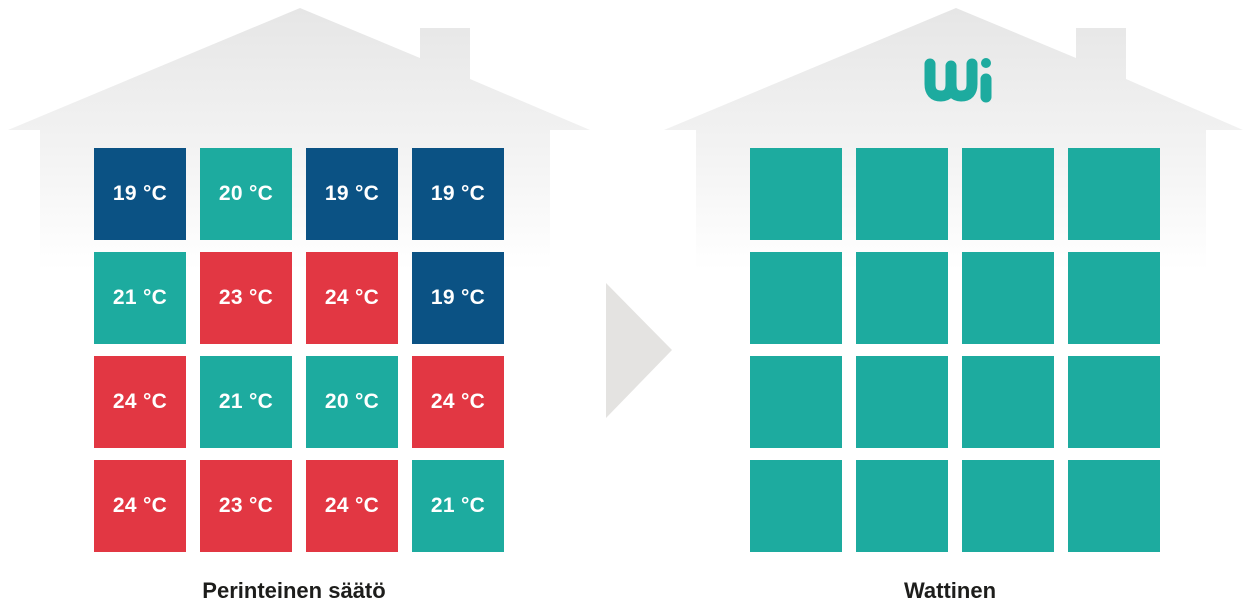  I want to click on wattinen-logo-icon, so click(958, 80).